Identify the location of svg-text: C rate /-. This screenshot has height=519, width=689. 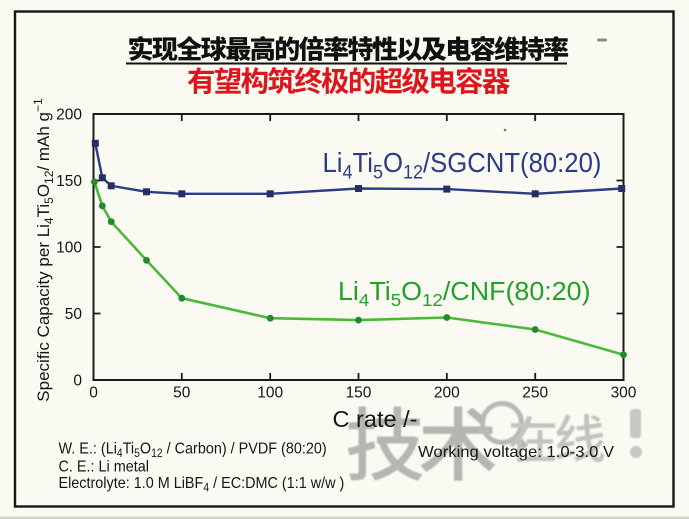
(375, 419).